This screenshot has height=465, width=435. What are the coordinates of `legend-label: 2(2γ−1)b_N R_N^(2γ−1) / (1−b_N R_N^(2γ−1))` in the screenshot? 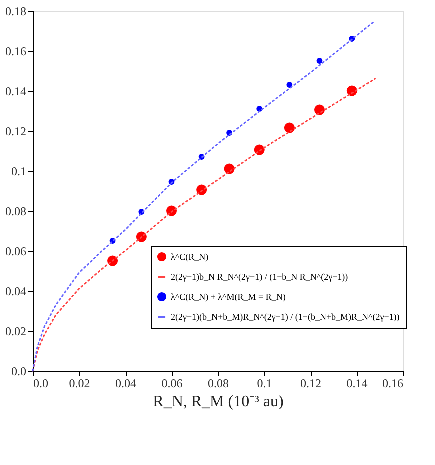 It's located at (259, 277).